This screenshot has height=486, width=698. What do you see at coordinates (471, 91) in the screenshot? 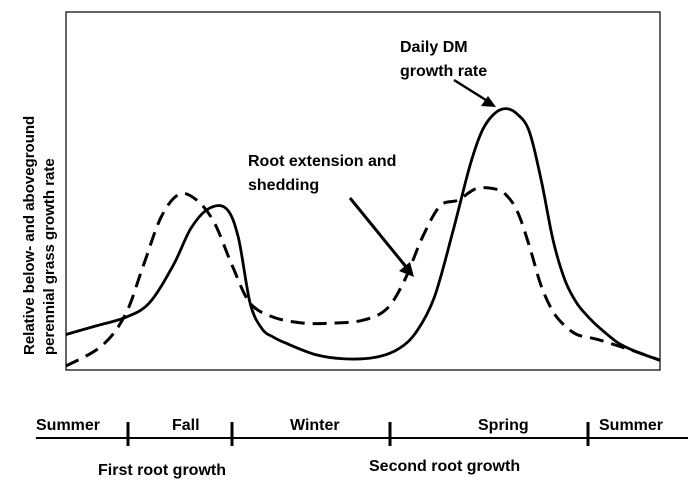
I see `annotation-dm-arrow` at bounding box center [471, 91].